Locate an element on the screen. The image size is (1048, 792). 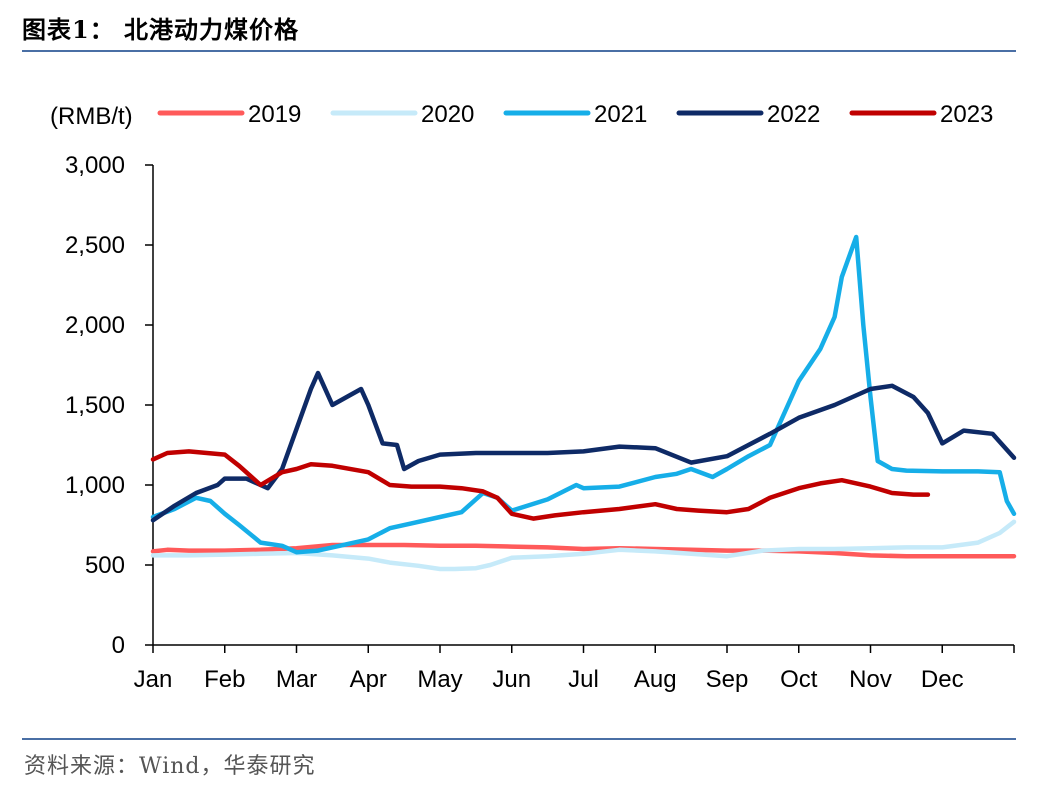
bottom-rule is located at coordinates (519, 739).